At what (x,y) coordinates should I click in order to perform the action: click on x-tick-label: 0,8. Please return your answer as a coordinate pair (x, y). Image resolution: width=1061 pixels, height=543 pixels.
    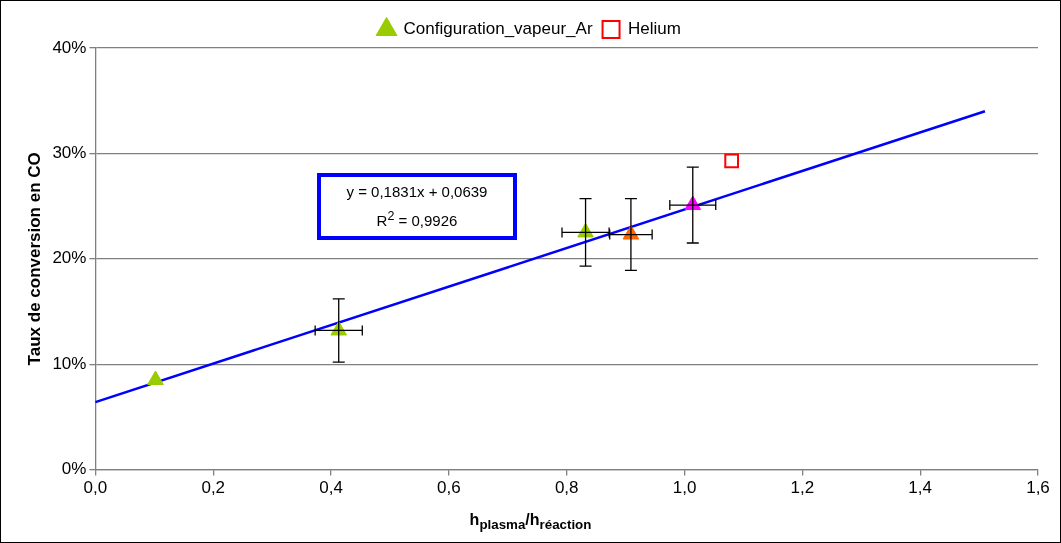
    Looking at the image, I should click on (566, 488).